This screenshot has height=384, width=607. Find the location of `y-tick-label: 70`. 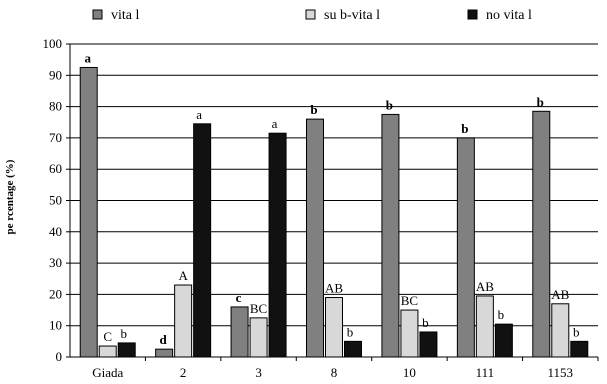

y-tick-label: 70 is located at coordinates (55, 137).